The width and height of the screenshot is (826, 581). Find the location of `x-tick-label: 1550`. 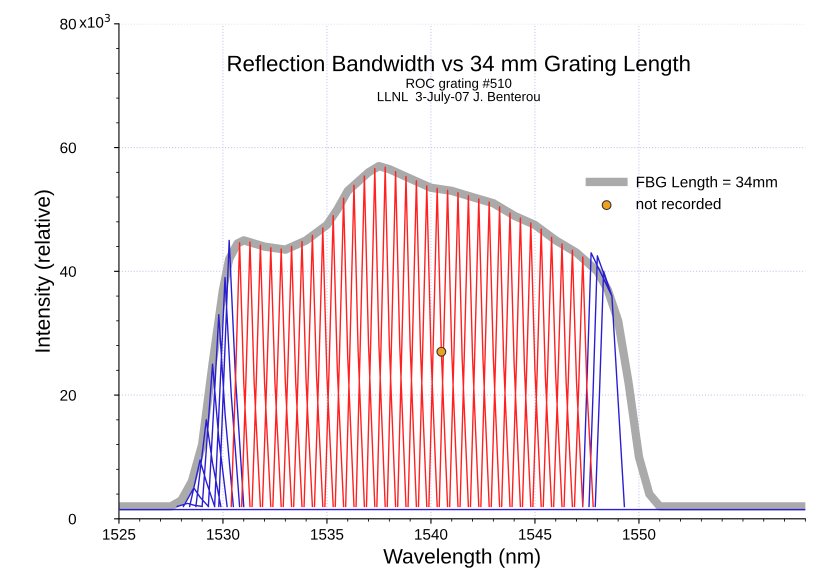

x-tick-label: 1550 is located at coordinates (639, 534).